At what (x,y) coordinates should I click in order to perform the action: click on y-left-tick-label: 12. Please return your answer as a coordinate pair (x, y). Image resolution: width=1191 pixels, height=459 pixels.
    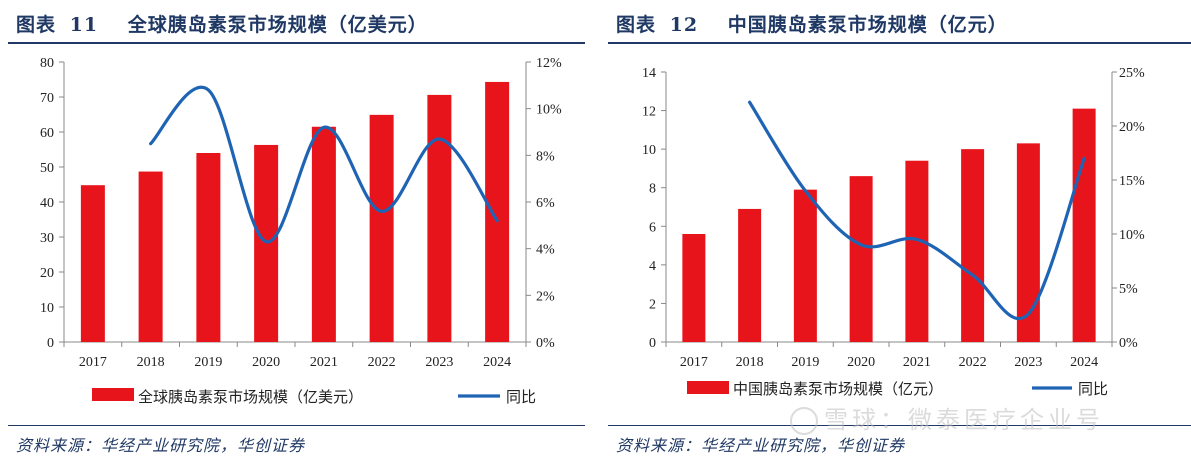
    Looking at the image, I should click on (649, 112).